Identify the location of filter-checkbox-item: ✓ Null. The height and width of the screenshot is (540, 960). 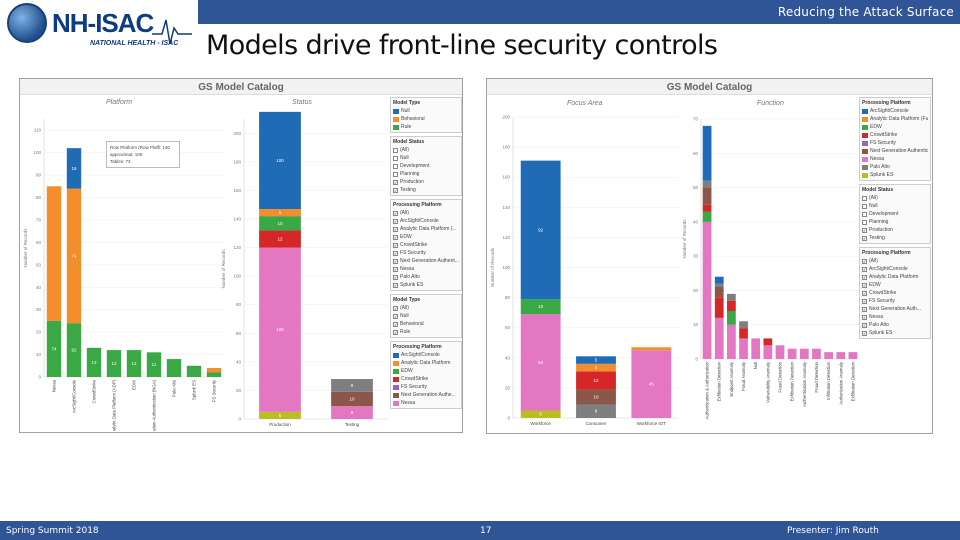
(426, 316).